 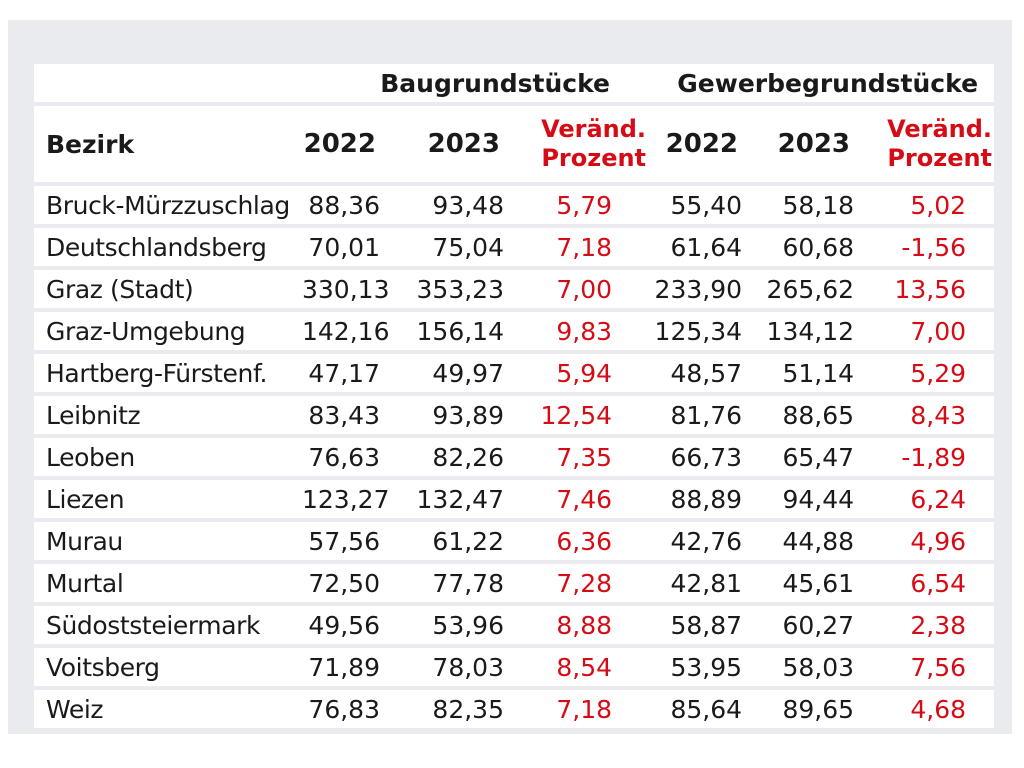 What do you see at coordinates (932, 583) in the screenshot?
I see `cell-gew-change: 6,54` at bounding box center [932, 583].